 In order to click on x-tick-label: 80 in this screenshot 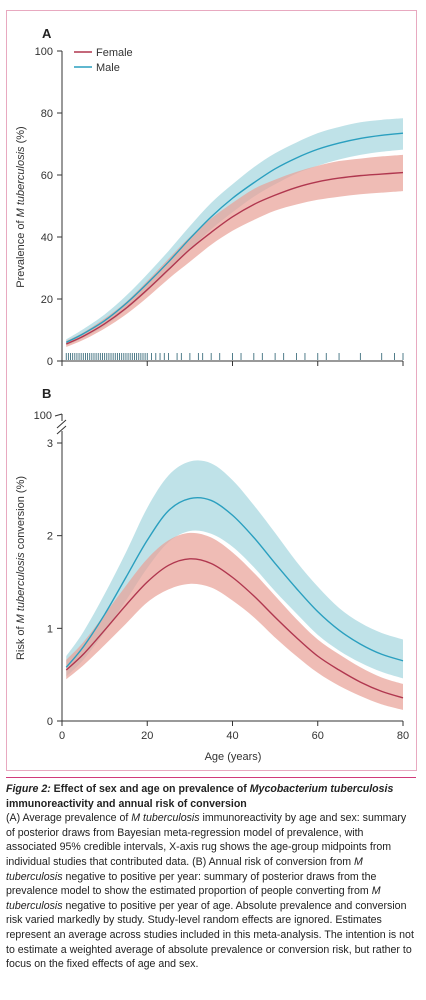, I will do `click(403, 736)`.